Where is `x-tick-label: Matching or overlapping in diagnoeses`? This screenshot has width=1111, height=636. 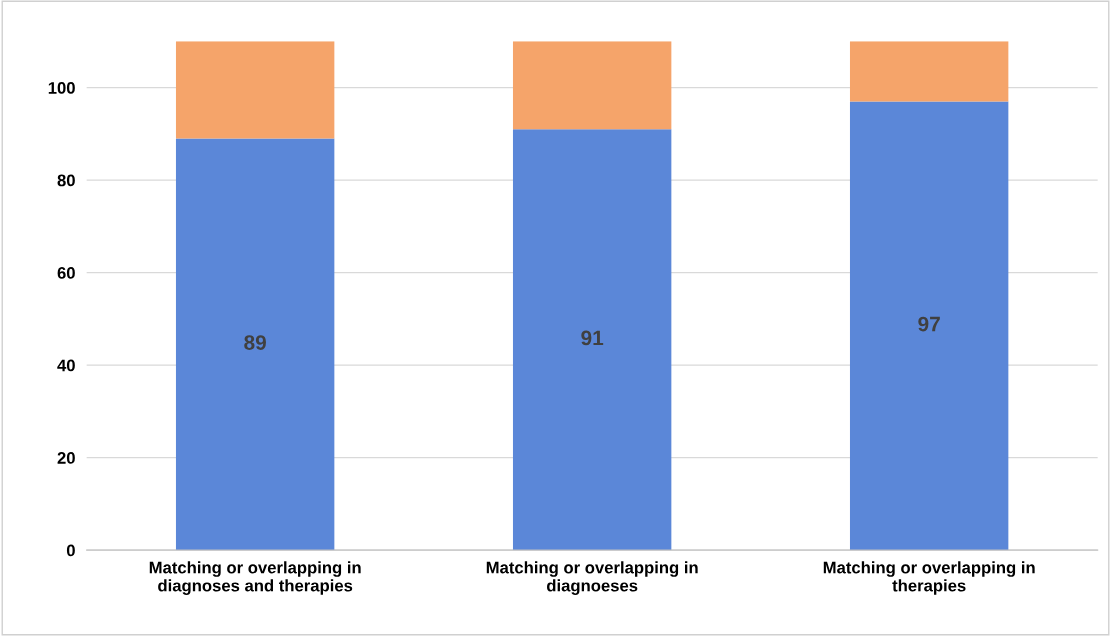 x-tick-label: Matching or overlapping in diagnoeses is located at coordinates (592, 578).